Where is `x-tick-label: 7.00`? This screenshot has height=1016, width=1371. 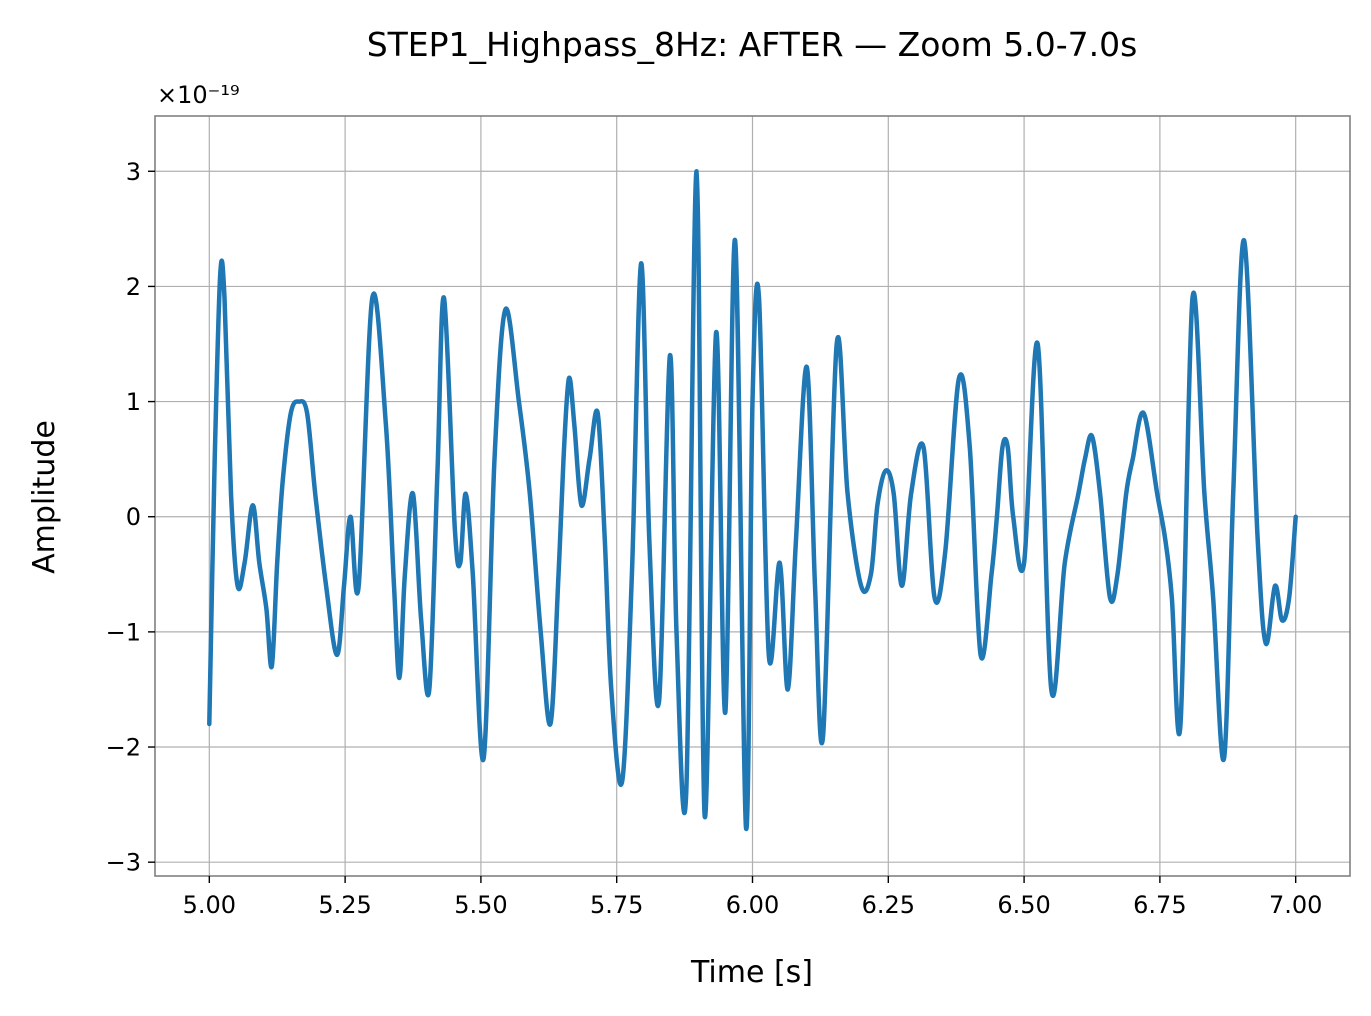
x-tick-label: 7.00 is located at coordinates (1295, 905).